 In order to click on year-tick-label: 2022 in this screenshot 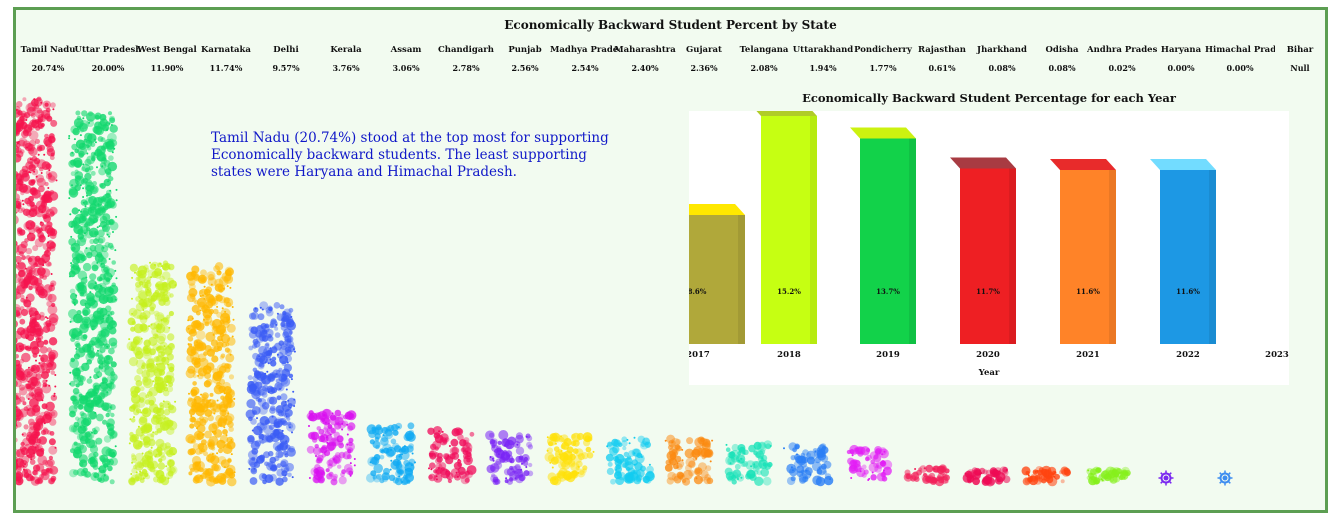, I will do `click(1188, 355)`.